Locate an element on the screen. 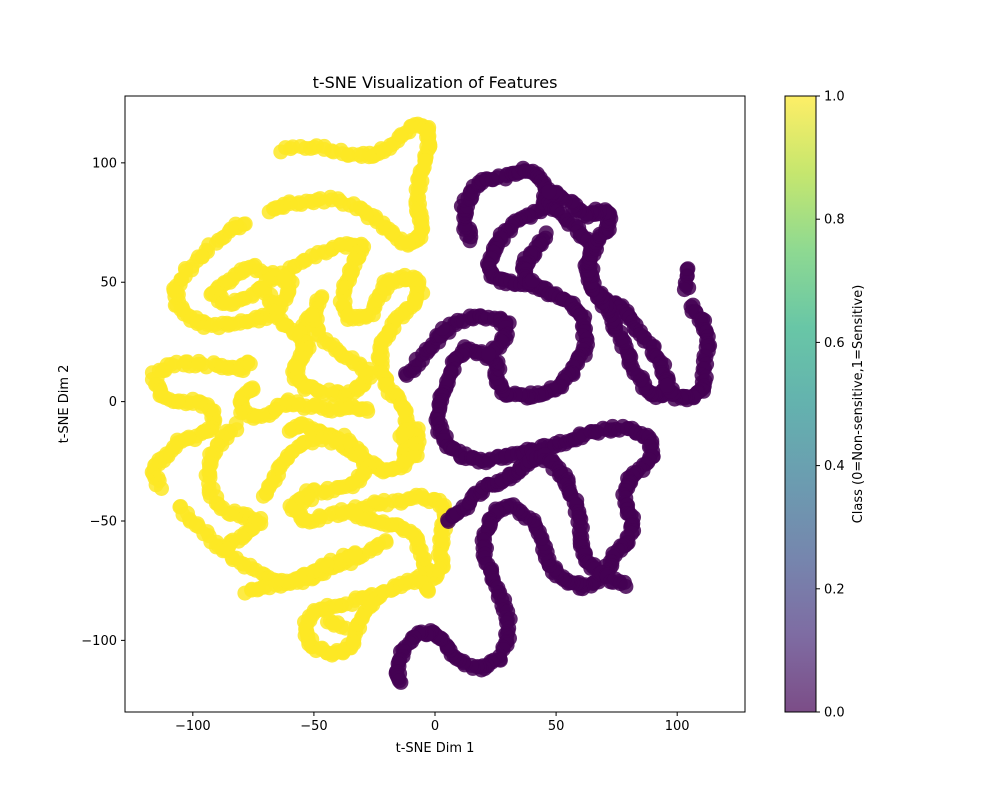 This screenshot has height=805, width=1000. y-tick-label: 0 is located at coordinates (113, 402).